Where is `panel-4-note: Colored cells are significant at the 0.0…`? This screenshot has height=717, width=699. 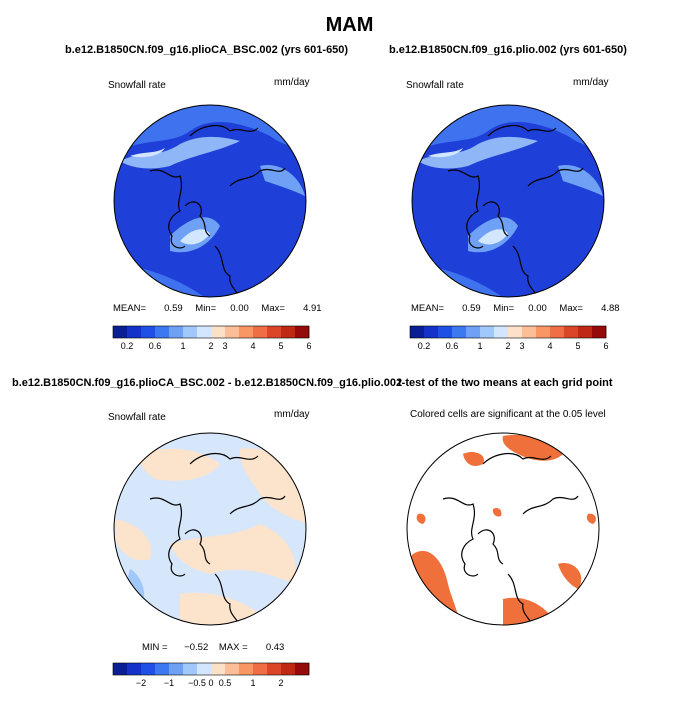 panel-4-note: Colored cells are significant at the 0.0… is located at coordinates (508, 414).